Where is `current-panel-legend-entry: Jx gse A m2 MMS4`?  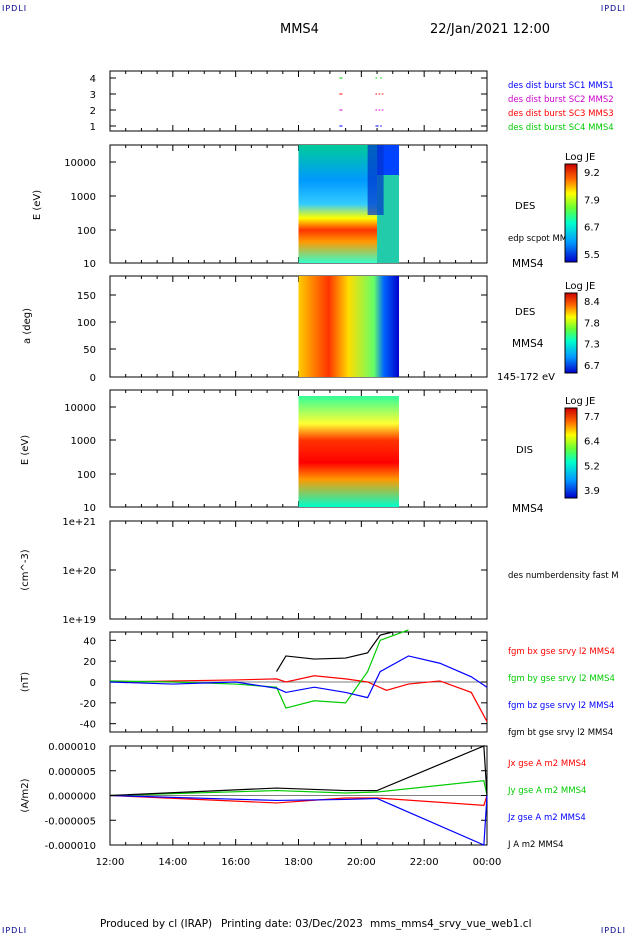
current-panel-legend-entry: Jx gse A m2 MMS4 is located at coordinates (546, 764).